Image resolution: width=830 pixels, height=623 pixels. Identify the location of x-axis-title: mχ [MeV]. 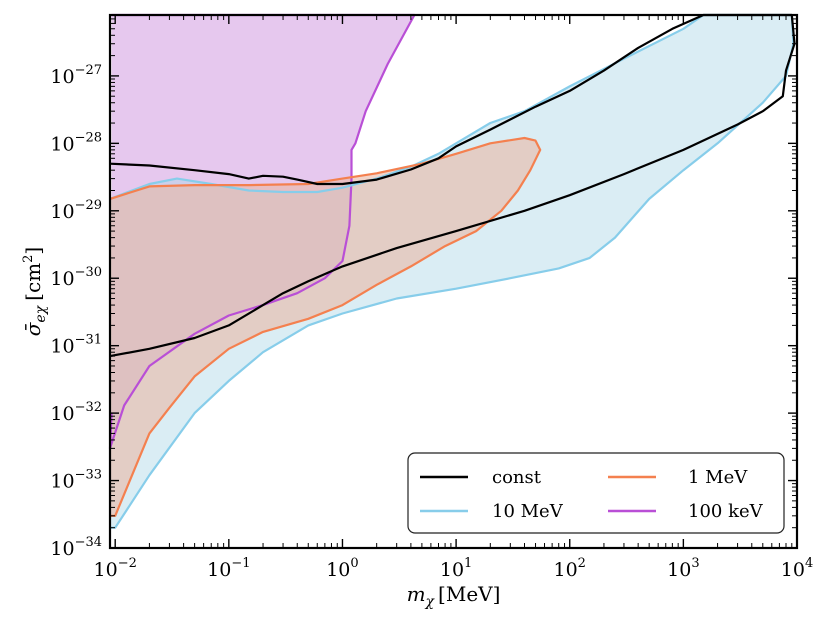
(454, 596).